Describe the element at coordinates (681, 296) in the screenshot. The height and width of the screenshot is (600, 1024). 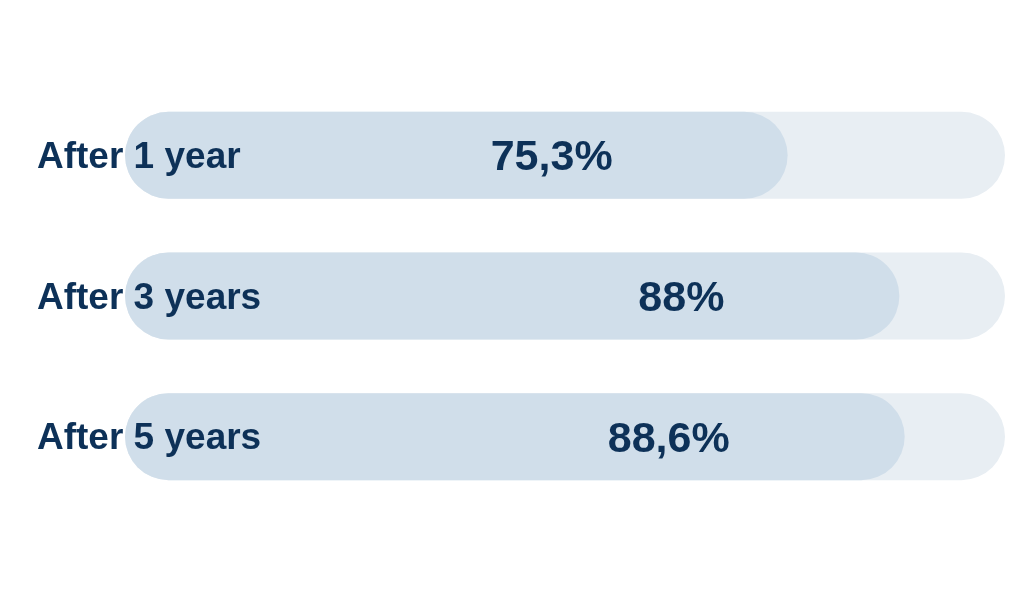
I see `data-label: 88%` at that location.